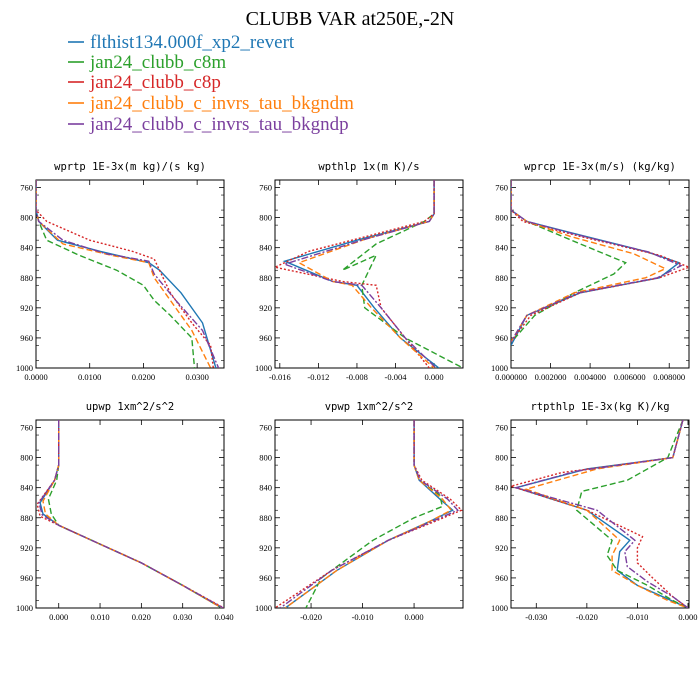 Image resolution: width=700 pixels, height=700 pixels. What do you see at coordinates (368, 167) in the screenshot?
I see `panel-title: wpthlp 1x(m K)/s` at bounding box center [368, 167].